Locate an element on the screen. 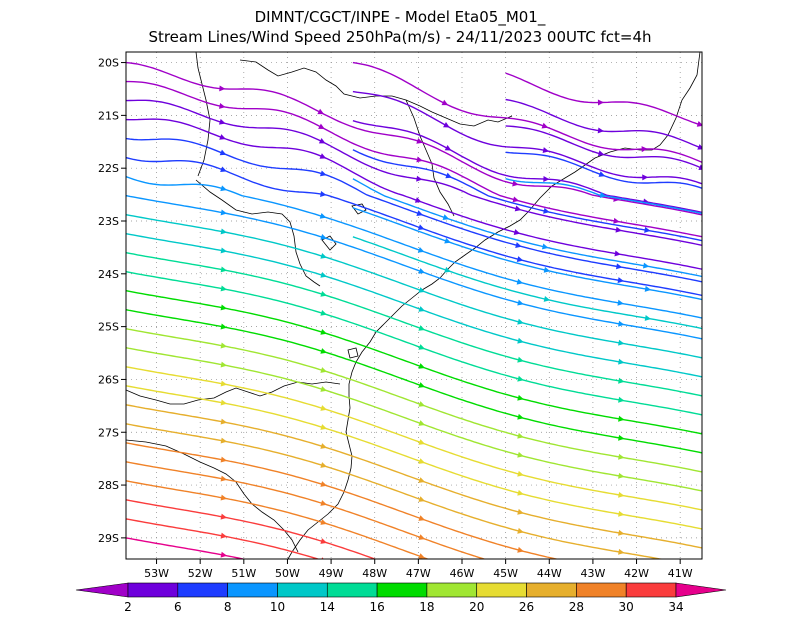 This screenshot has width=800, height=618. tick-label-lon: 49W is located at coordinates (331, 573).